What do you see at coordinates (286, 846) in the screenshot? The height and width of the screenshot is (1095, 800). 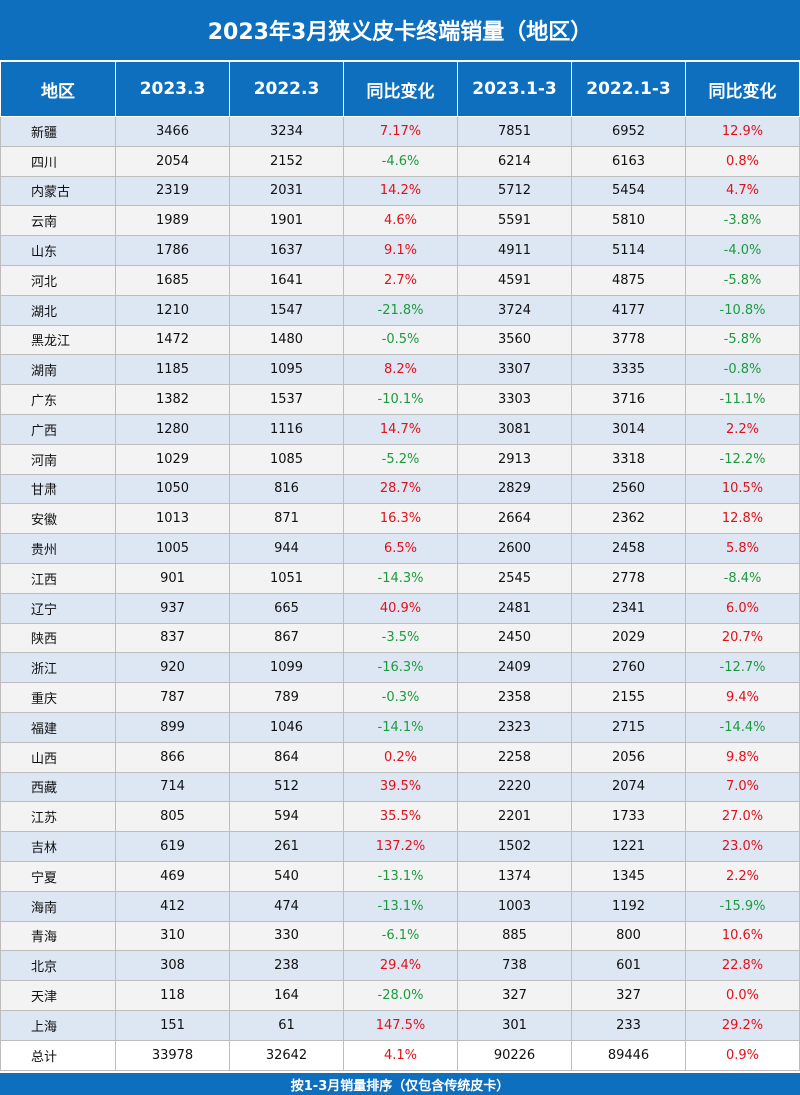 I see `sales-2022-3-cell: 261` at bounding box center [286, 846].